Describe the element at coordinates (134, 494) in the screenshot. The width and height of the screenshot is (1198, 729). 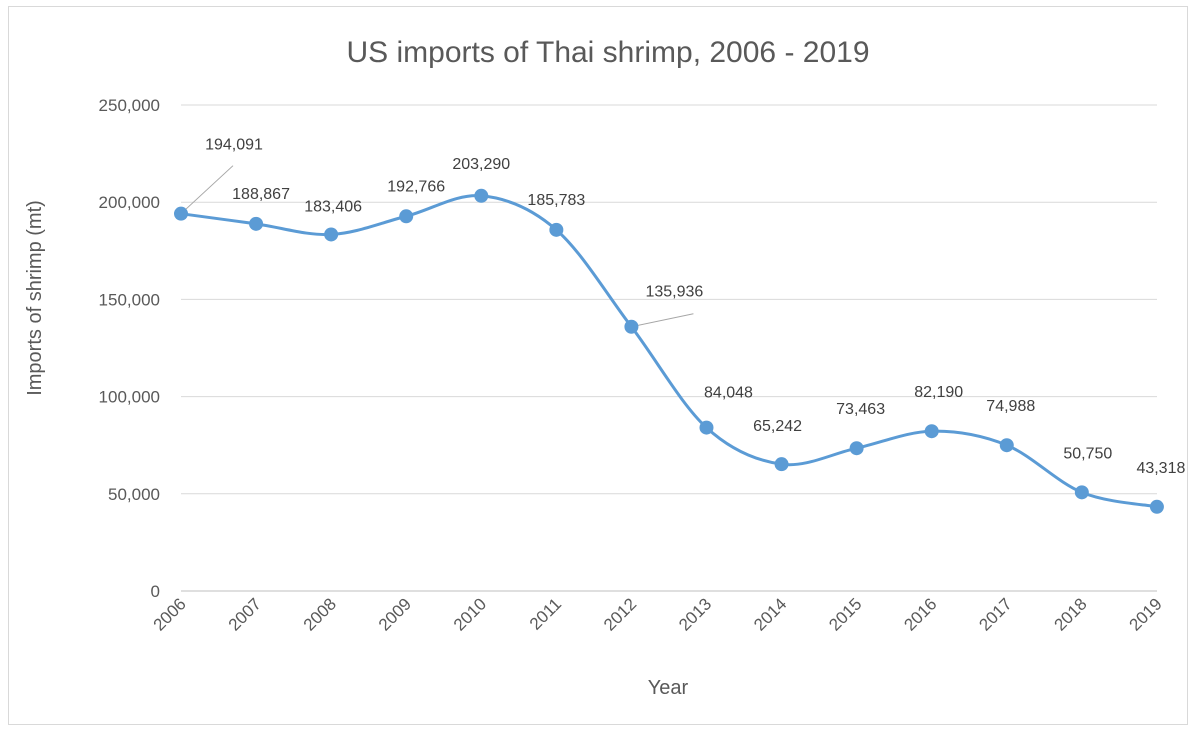
I see `y-tick-label: 50,000` at that location.